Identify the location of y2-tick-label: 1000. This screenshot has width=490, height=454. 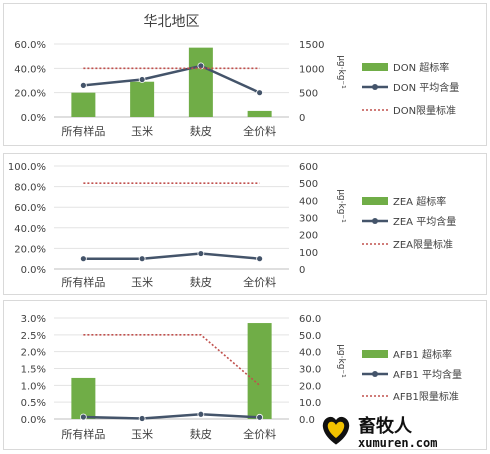
(311, 69).